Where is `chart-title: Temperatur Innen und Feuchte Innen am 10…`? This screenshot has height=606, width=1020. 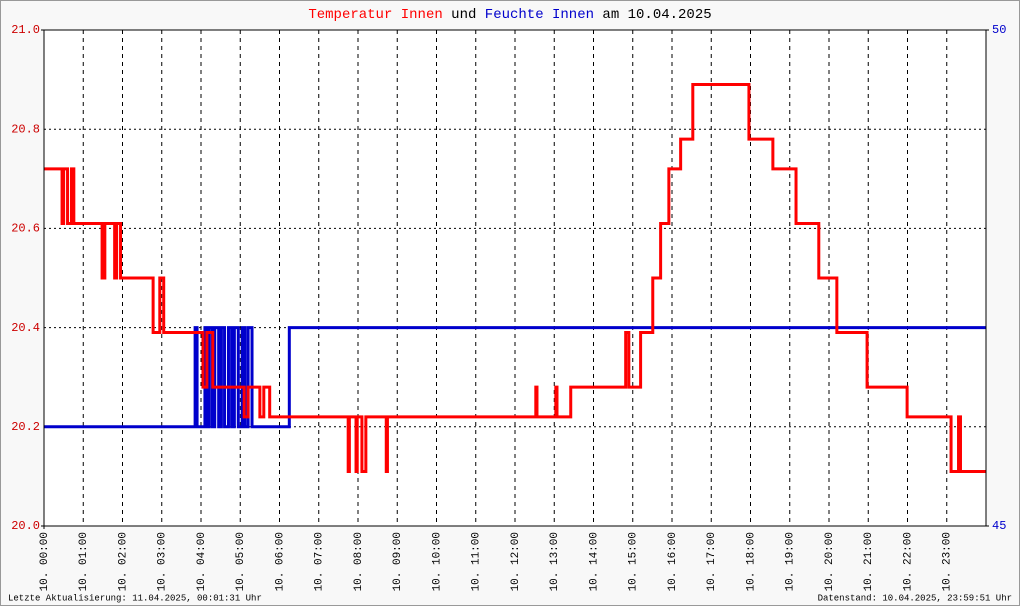
chart-title: Temperatur Innen und Feuchte Innen am 10… is located at coordinates (509, 15).